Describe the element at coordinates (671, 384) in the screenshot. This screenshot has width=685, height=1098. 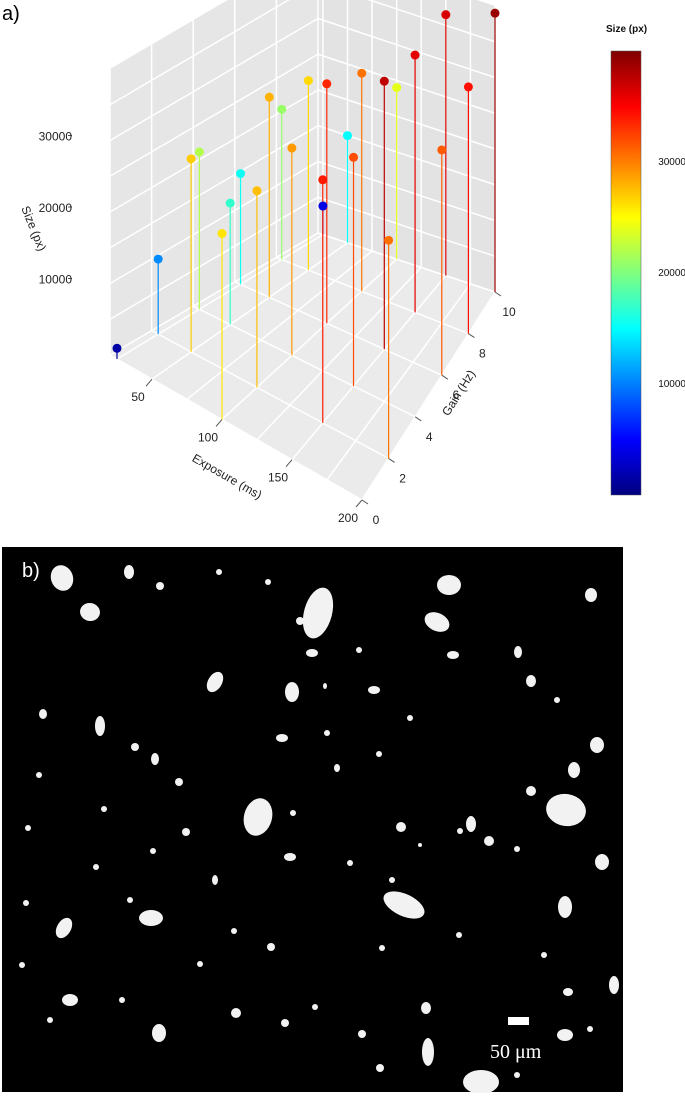
I see `colorbar-tick-label: 10000` at that location.